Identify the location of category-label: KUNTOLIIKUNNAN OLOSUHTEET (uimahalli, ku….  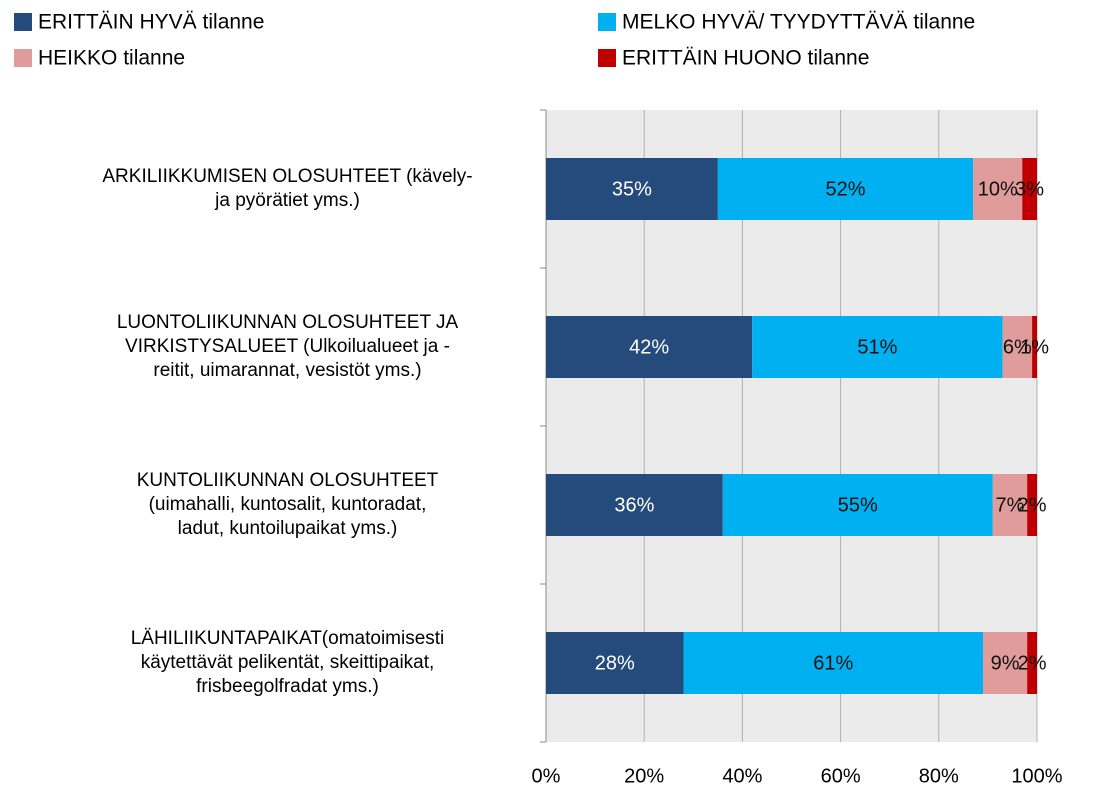
(287, 504).